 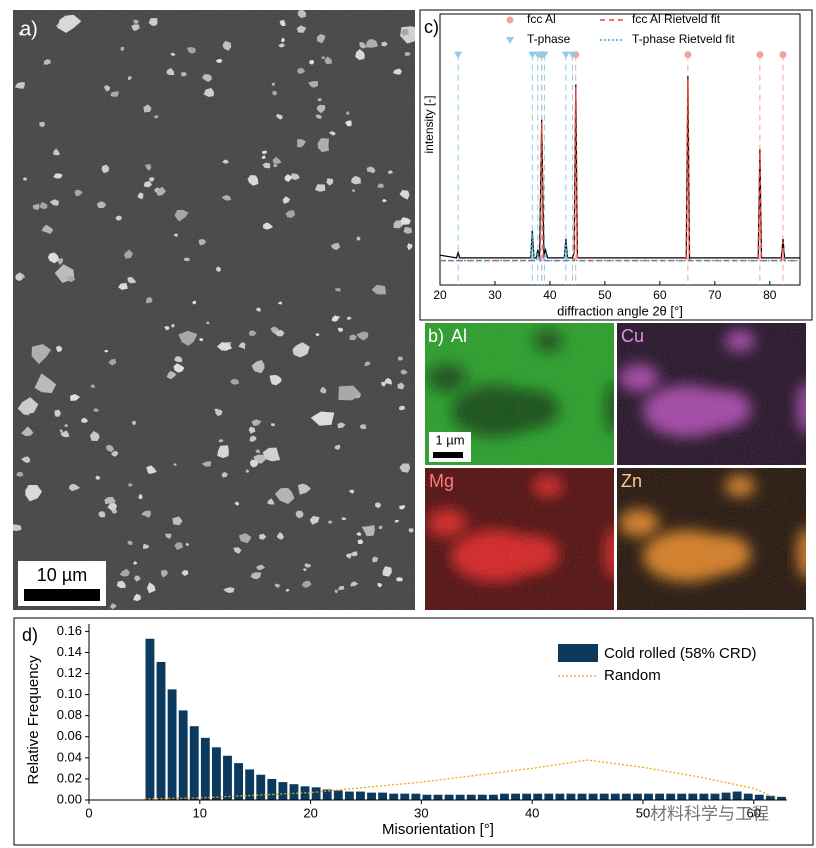 What do you see at coordinates (541, 19) in the screenshot?
I see `legend-label: fcc Al` at bounding box center [541, 19].